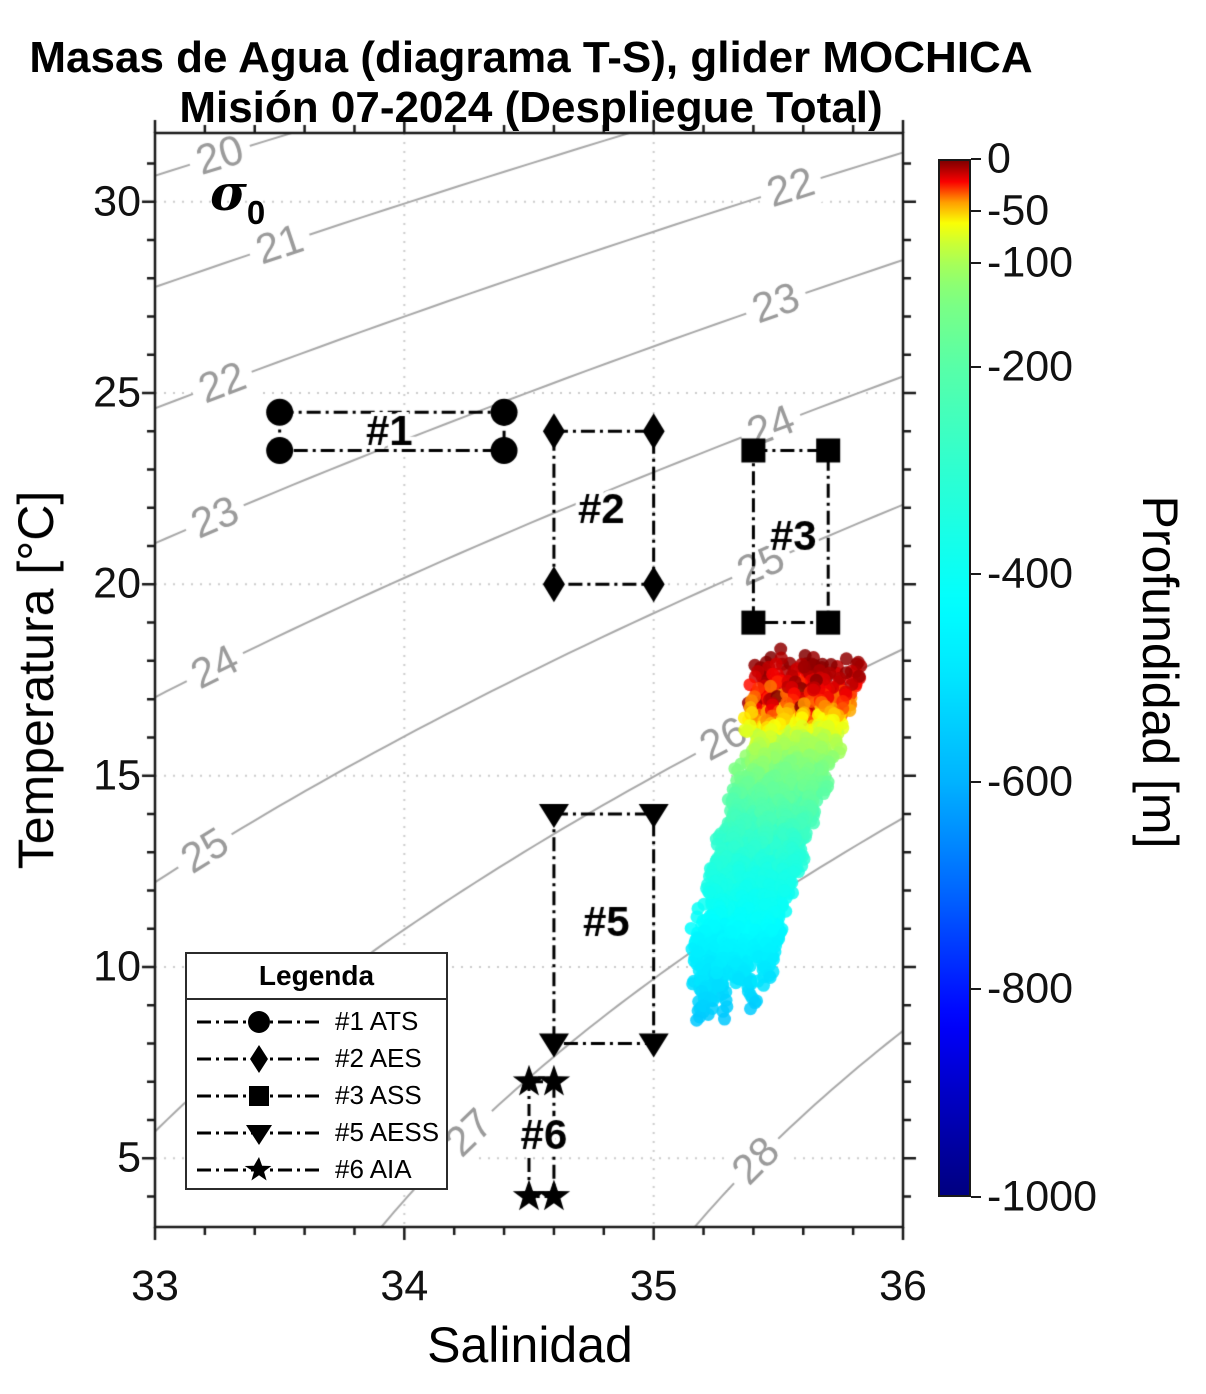 Image resolution: width=1206 pixels, height=1394 pixels. Describe the element at coordinates (117, 775) in the screenshot. I see `y-tick-label: 15` at that location.